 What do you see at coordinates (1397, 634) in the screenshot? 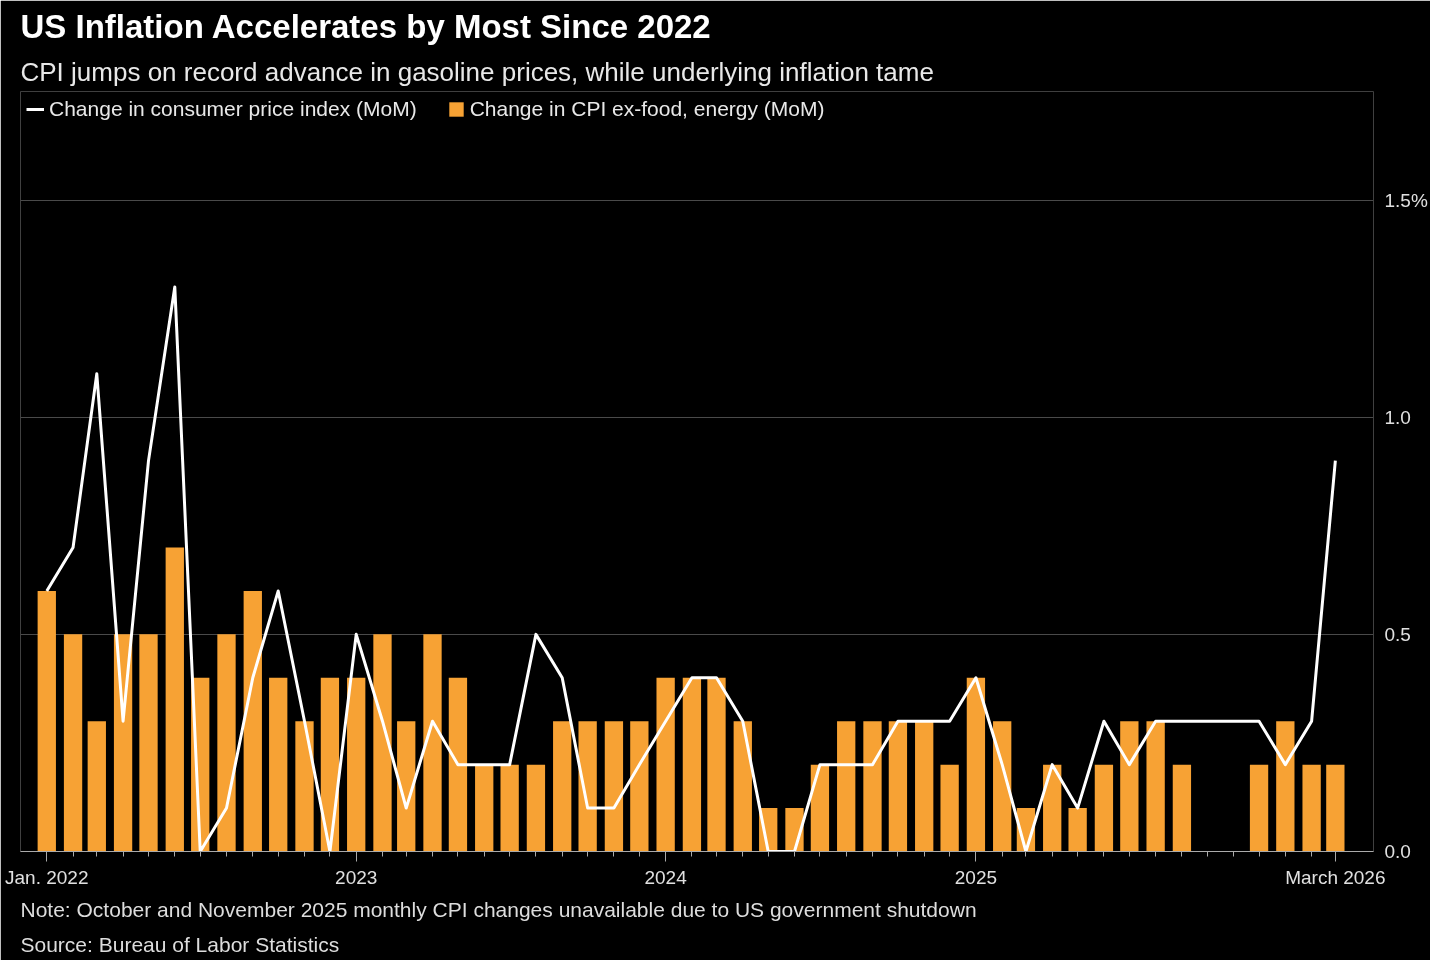
I see `y-tick-label: 0.5` at bounding box center [1397, 634].